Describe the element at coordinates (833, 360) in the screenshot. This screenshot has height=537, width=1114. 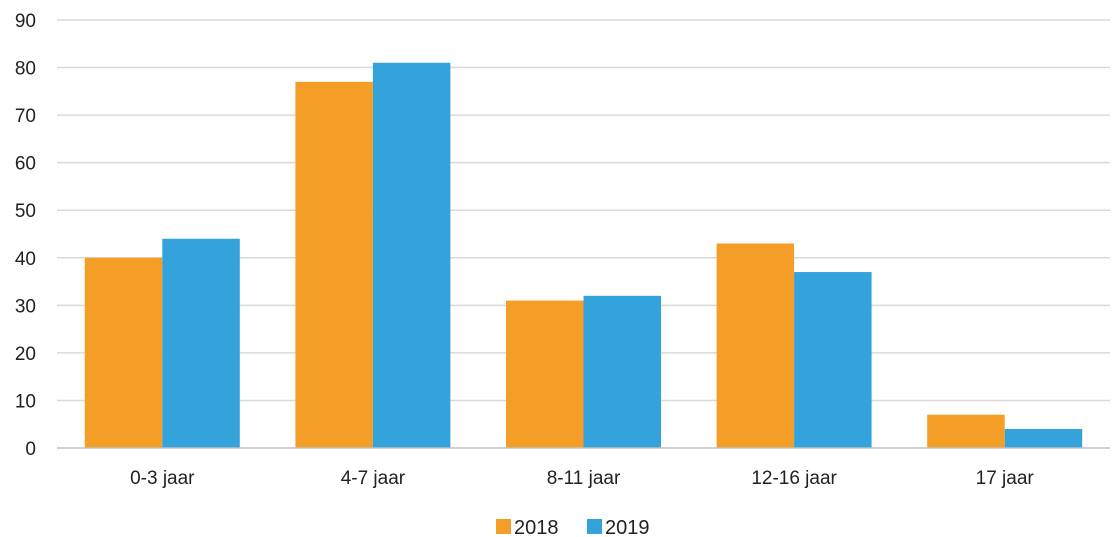
I see `bar-2019-12-16-jaar` at that location.